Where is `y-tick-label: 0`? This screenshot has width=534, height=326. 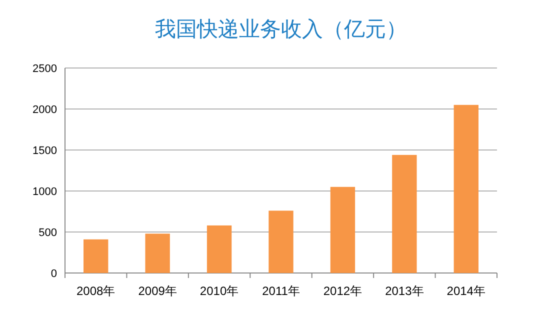
y-tick-label: 0 is located at coordinates (53, 274).